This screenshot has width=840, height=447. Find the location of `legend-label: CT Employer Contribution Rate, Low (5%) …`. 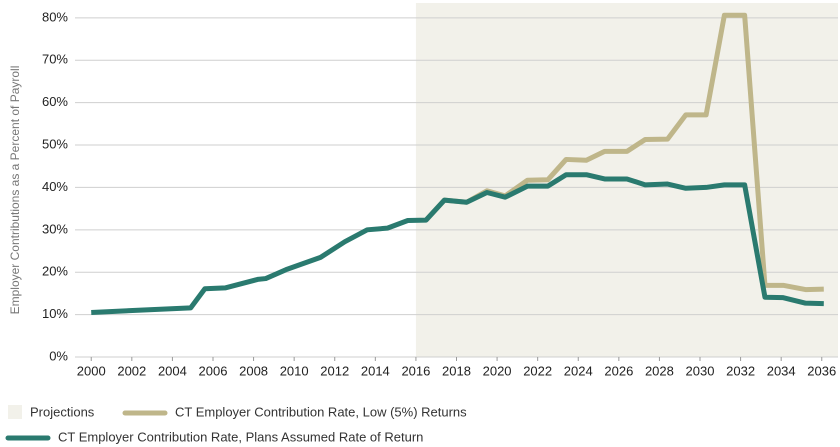

legend-label: CT Employer Contribution Rate, Low (5%) … is located at coordinates (321, 411).